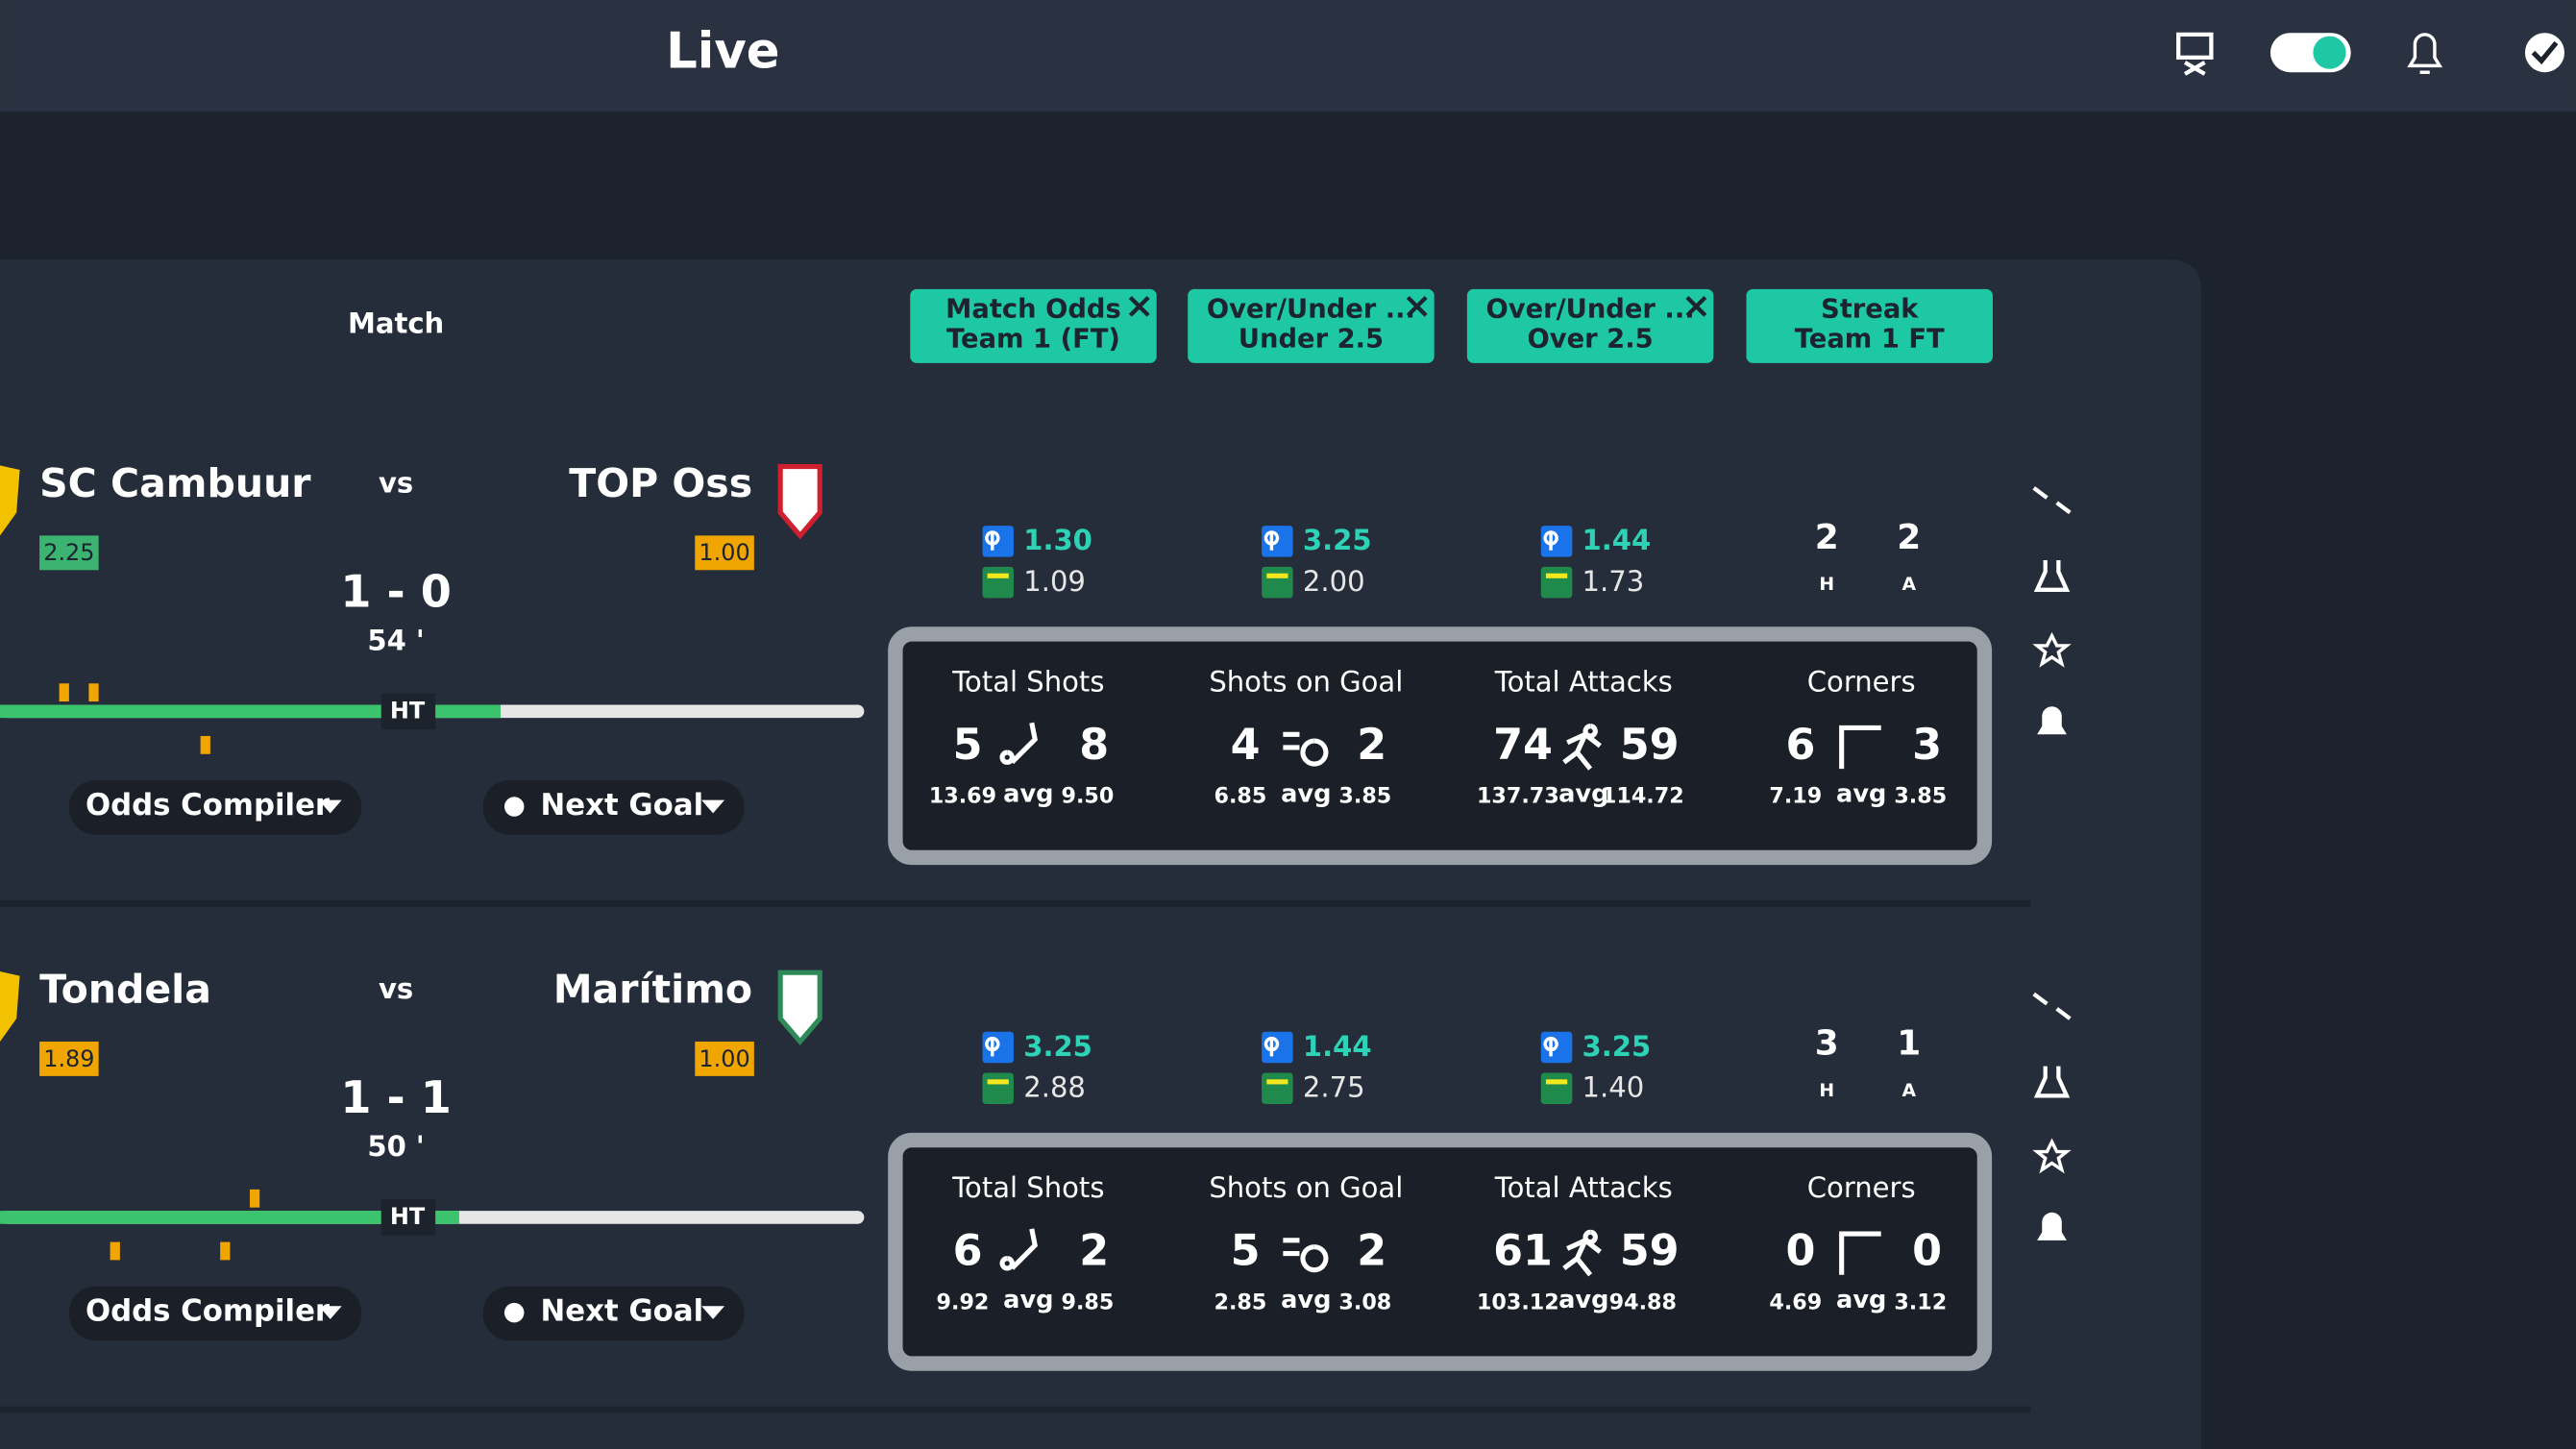  I want to click on home-team: Tondela, so click(125, 990).